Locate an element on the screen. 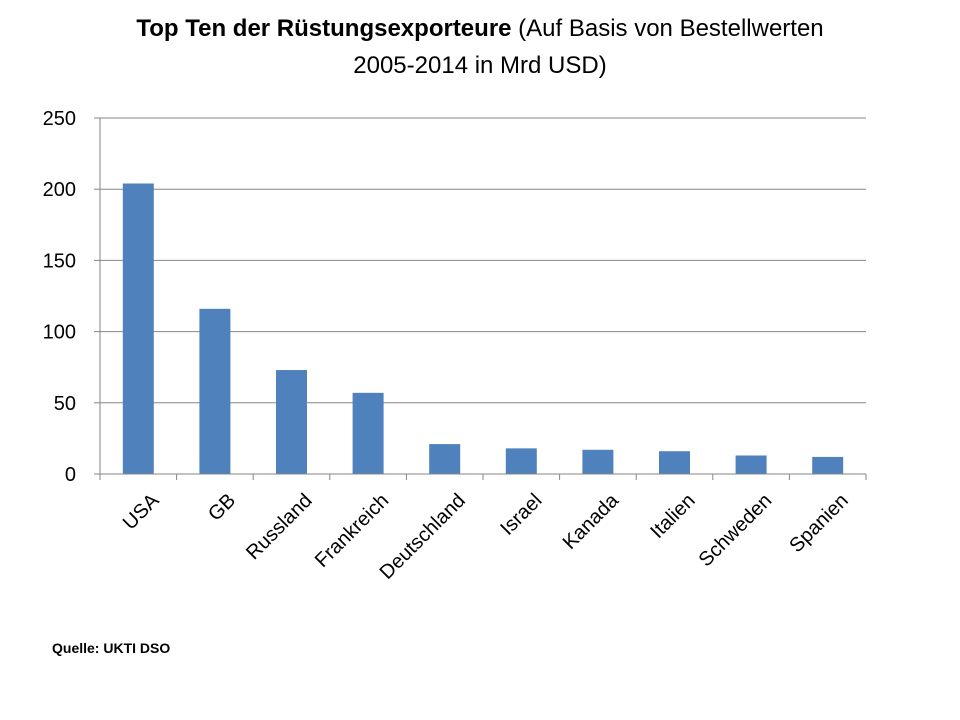 The image size is (960, 720). x-tick-label: Russland is located at coordinates (279, 527).